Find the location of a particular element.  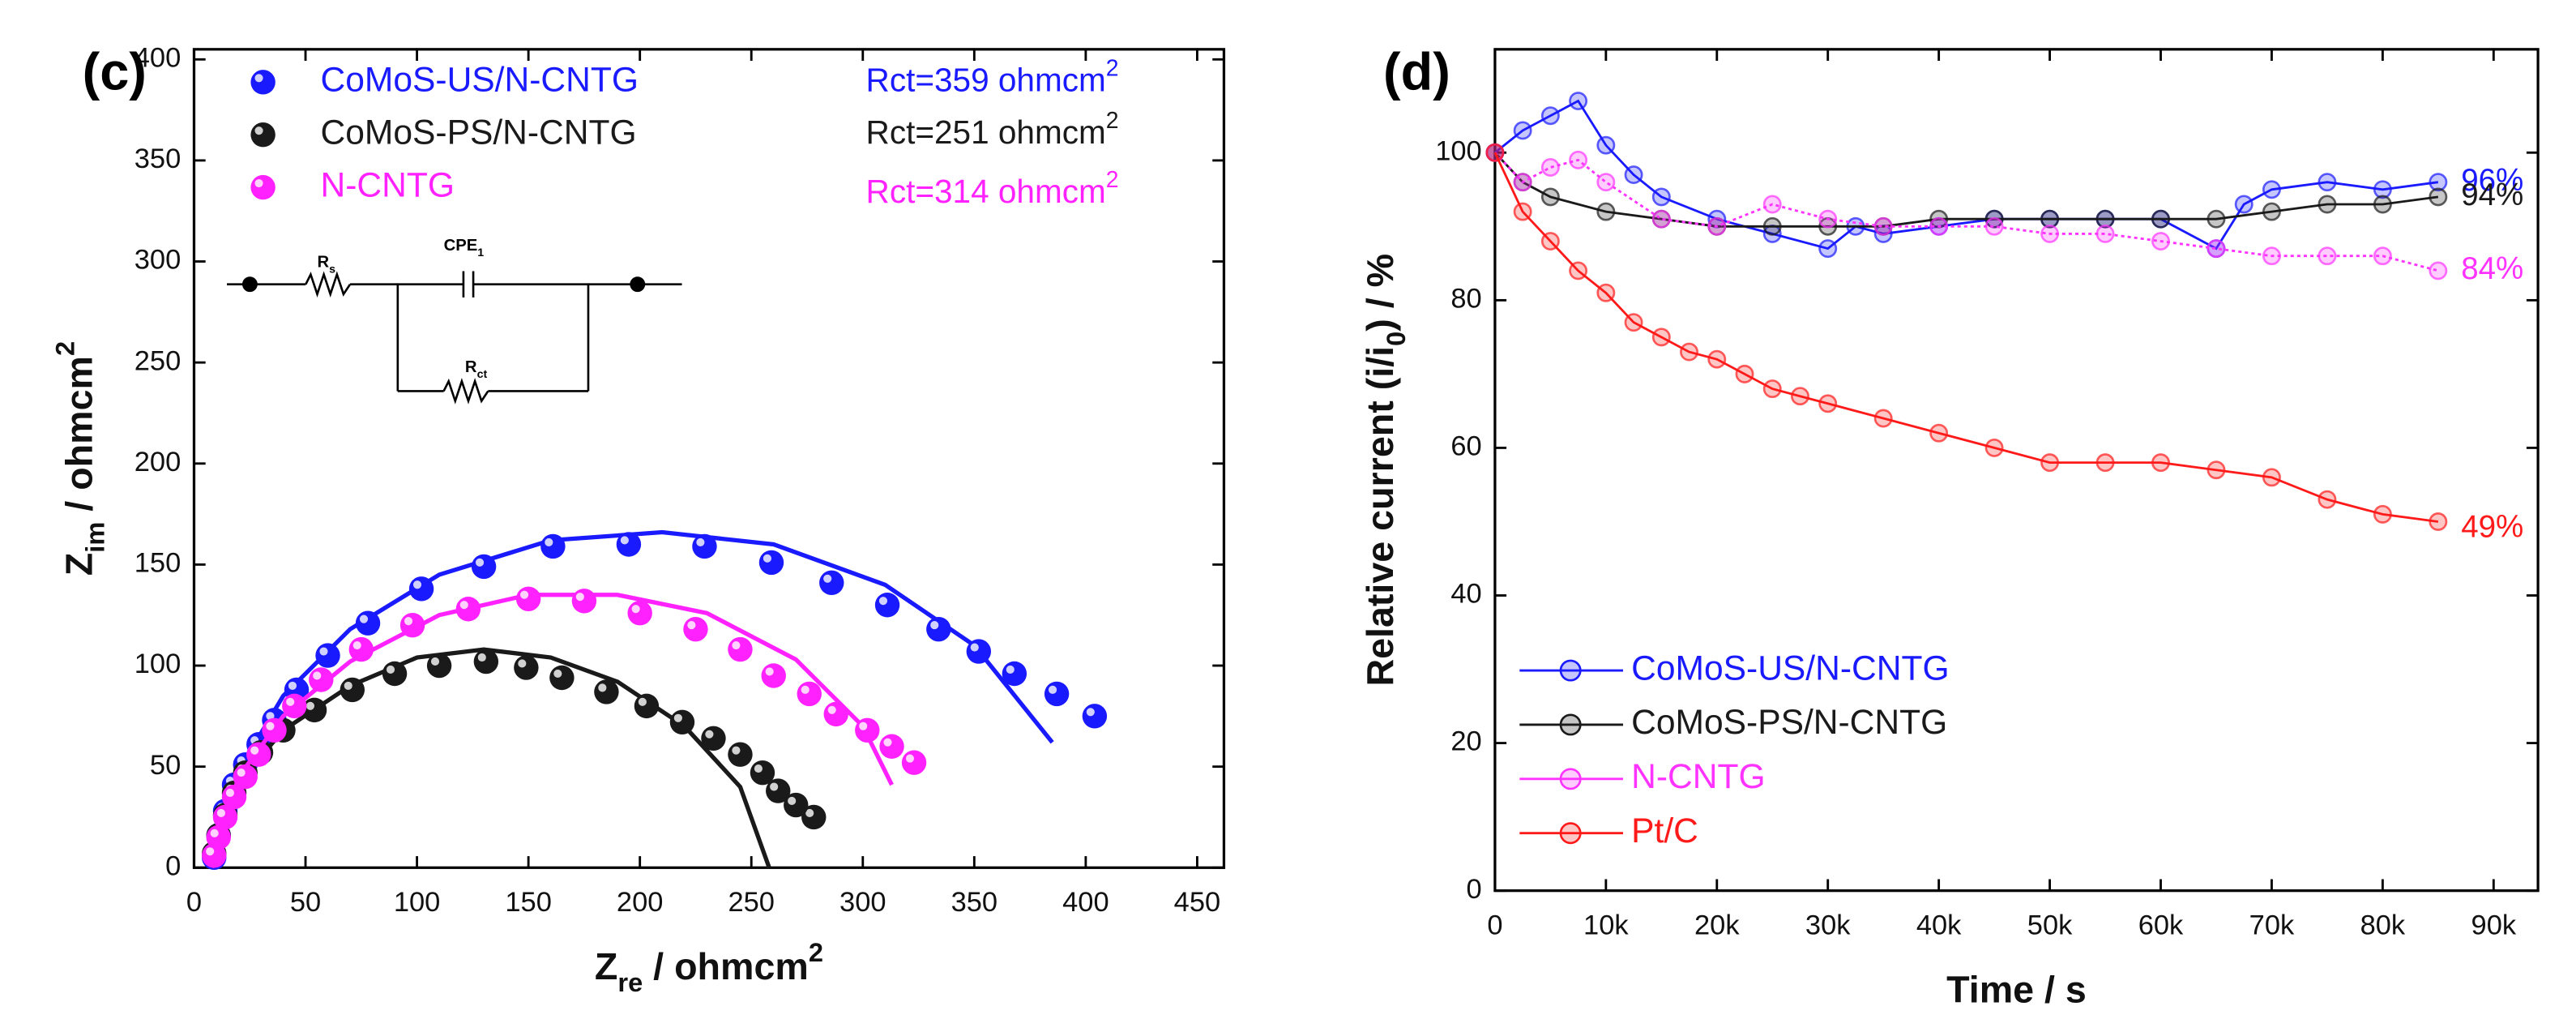

circuit-label: Rct is located at coordinates (476, 369).